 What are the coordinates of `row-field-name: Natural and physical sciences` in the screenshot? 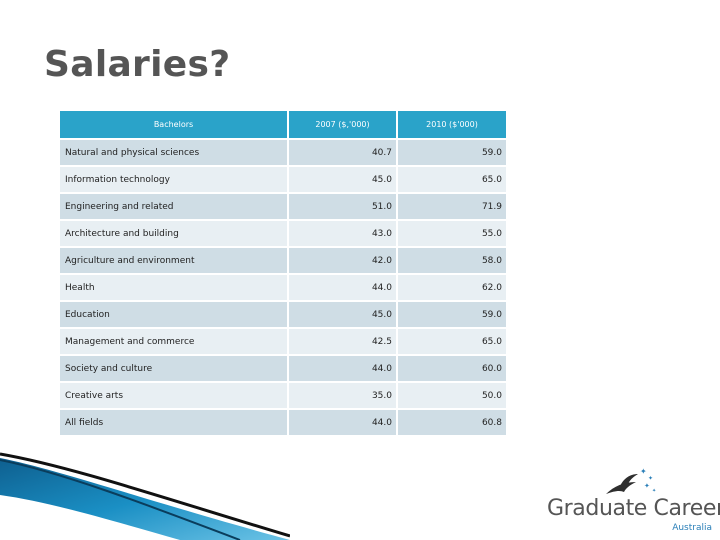 It's located at (174, 153).